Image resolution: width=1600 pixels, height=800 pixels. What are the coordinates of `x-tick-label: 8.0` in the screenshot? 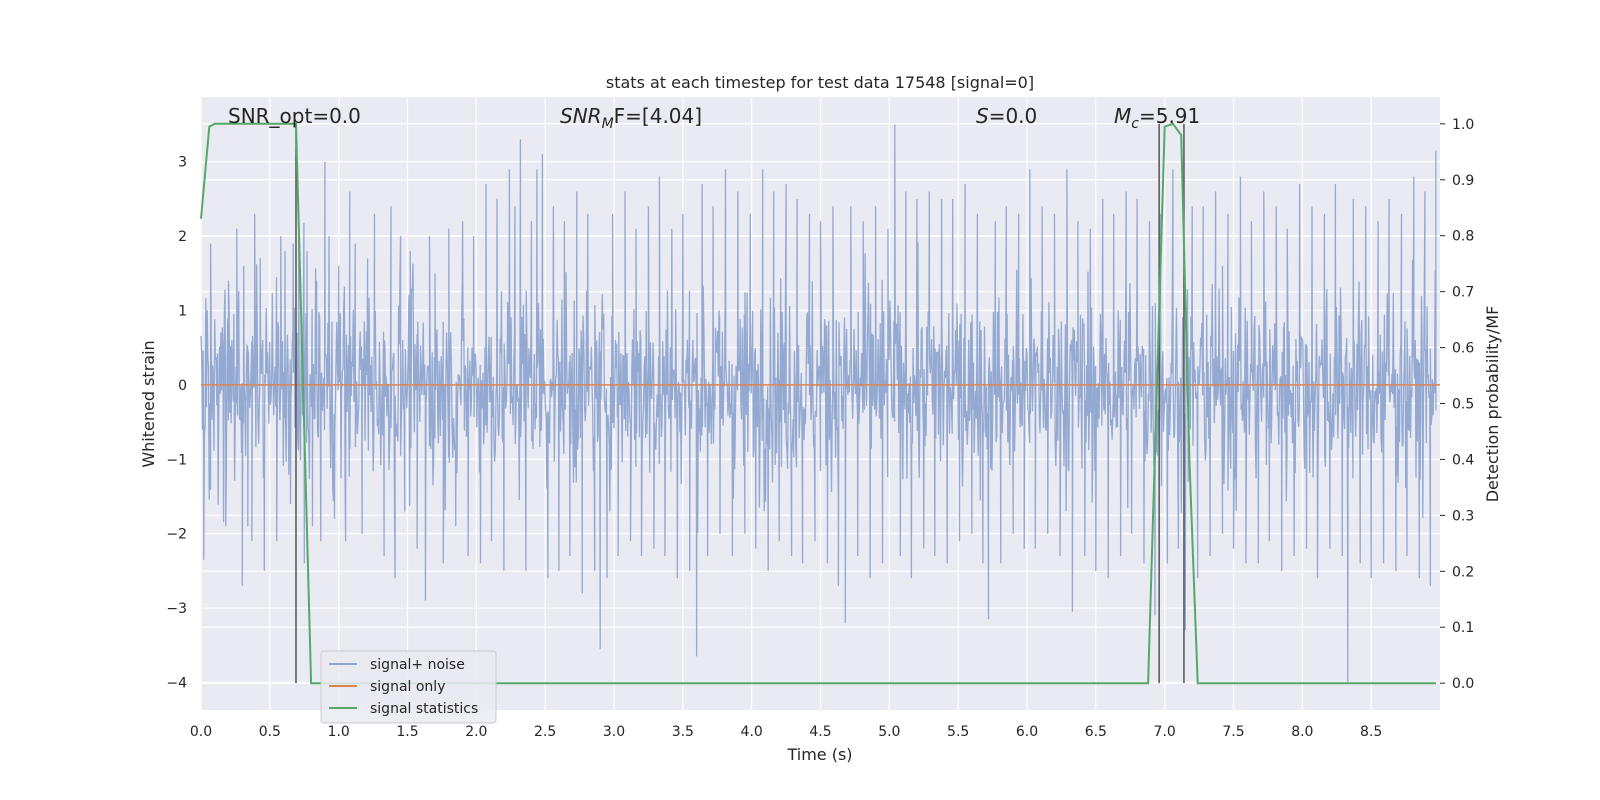 It's located at (1302, 732).